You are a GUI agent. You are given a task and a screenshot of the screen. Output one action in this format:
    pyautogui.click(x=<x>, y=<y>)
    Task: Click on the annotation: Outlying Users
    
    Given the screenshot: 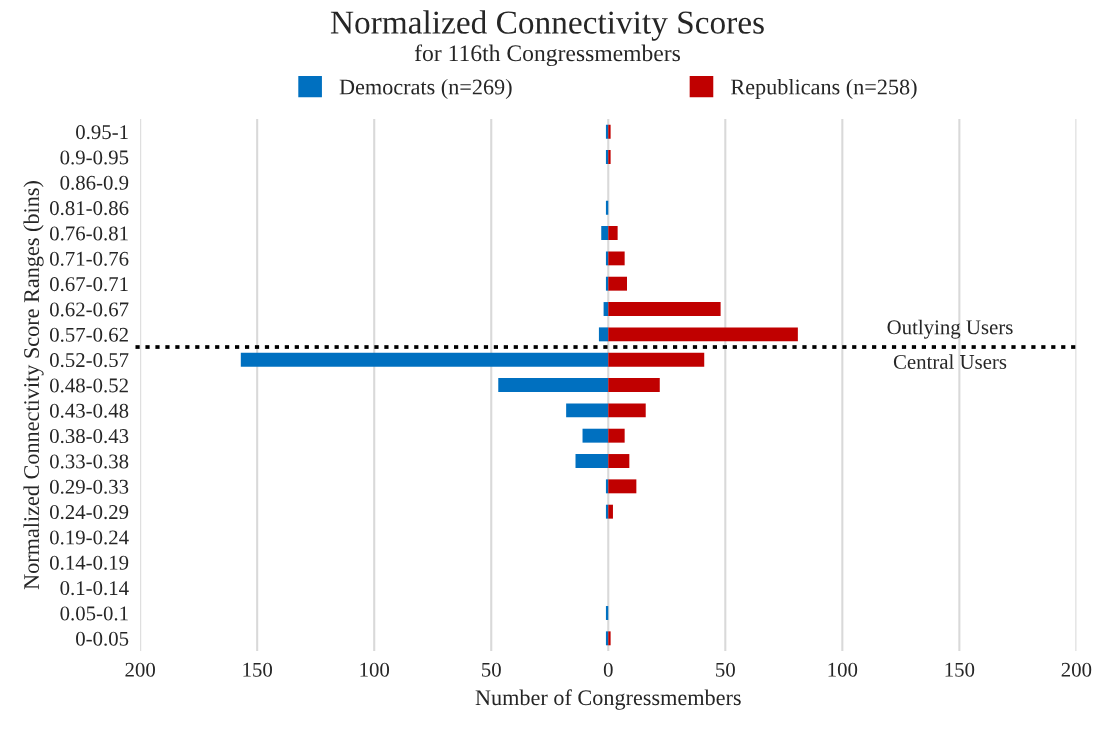 What is the action you would take?
    pyautogui.click(x=950, y=329)
    